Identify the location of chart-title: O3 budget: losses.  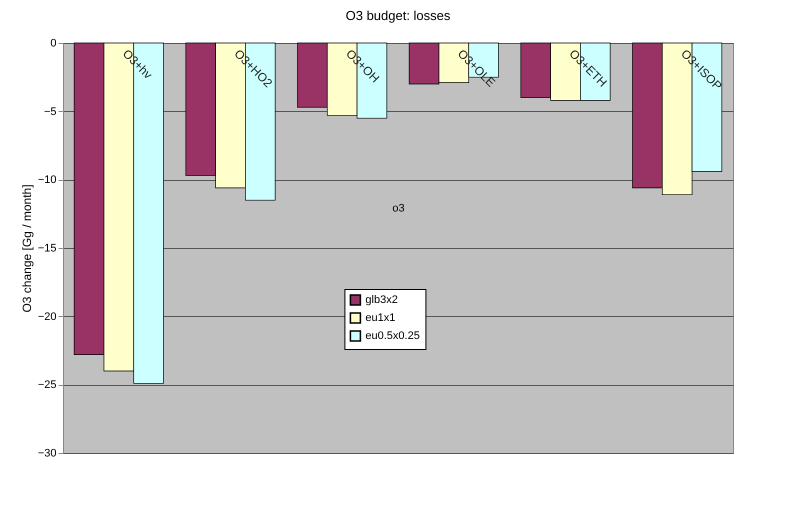
(398, 15).